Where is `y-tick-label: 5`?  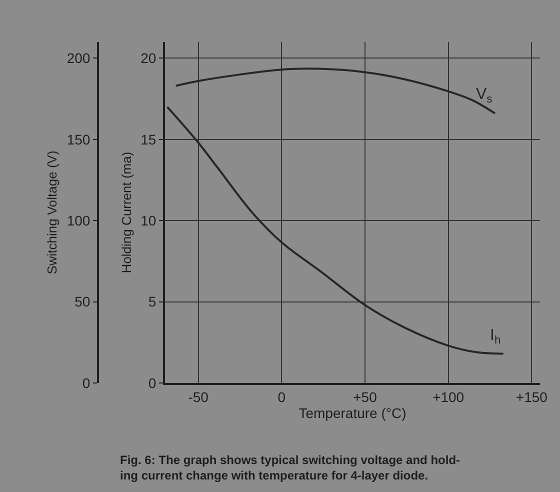
y-tick-label: 5 is located at coordinates (152, 302).